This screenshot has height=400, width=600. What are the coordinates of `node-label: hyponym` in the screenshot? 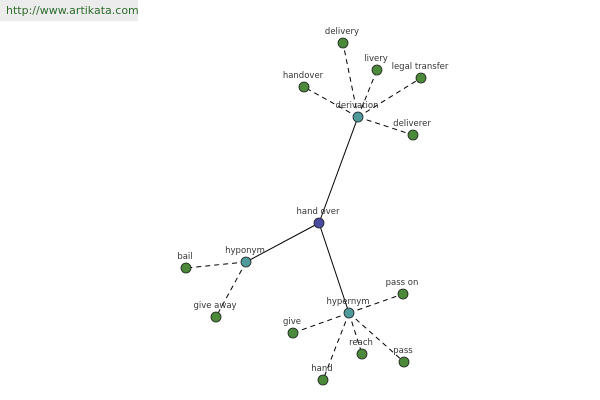 It's located at (245, 251).